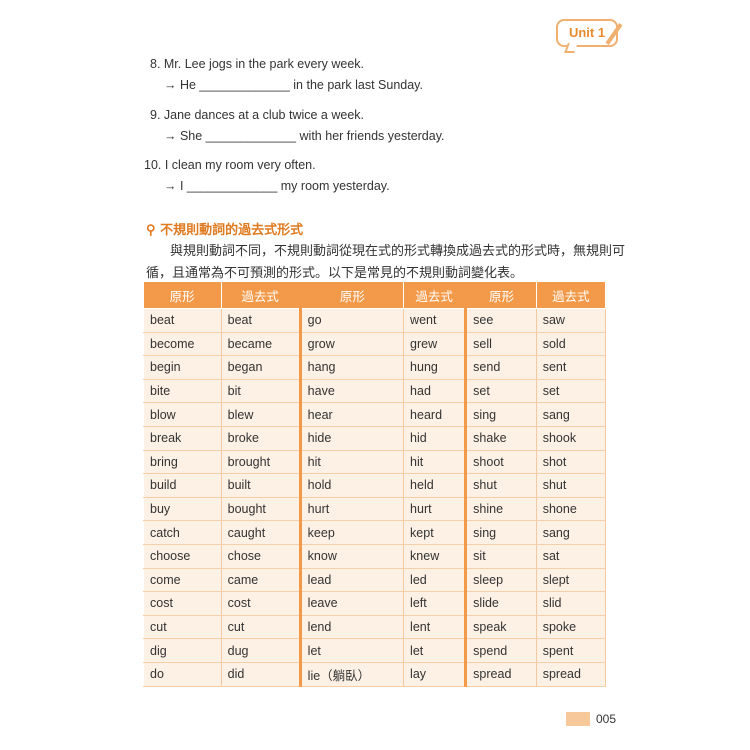  Describe the element at coordinates (375, 414) in the screenshot. I see `table-row: blow blew hear heard sing sang` at that location.